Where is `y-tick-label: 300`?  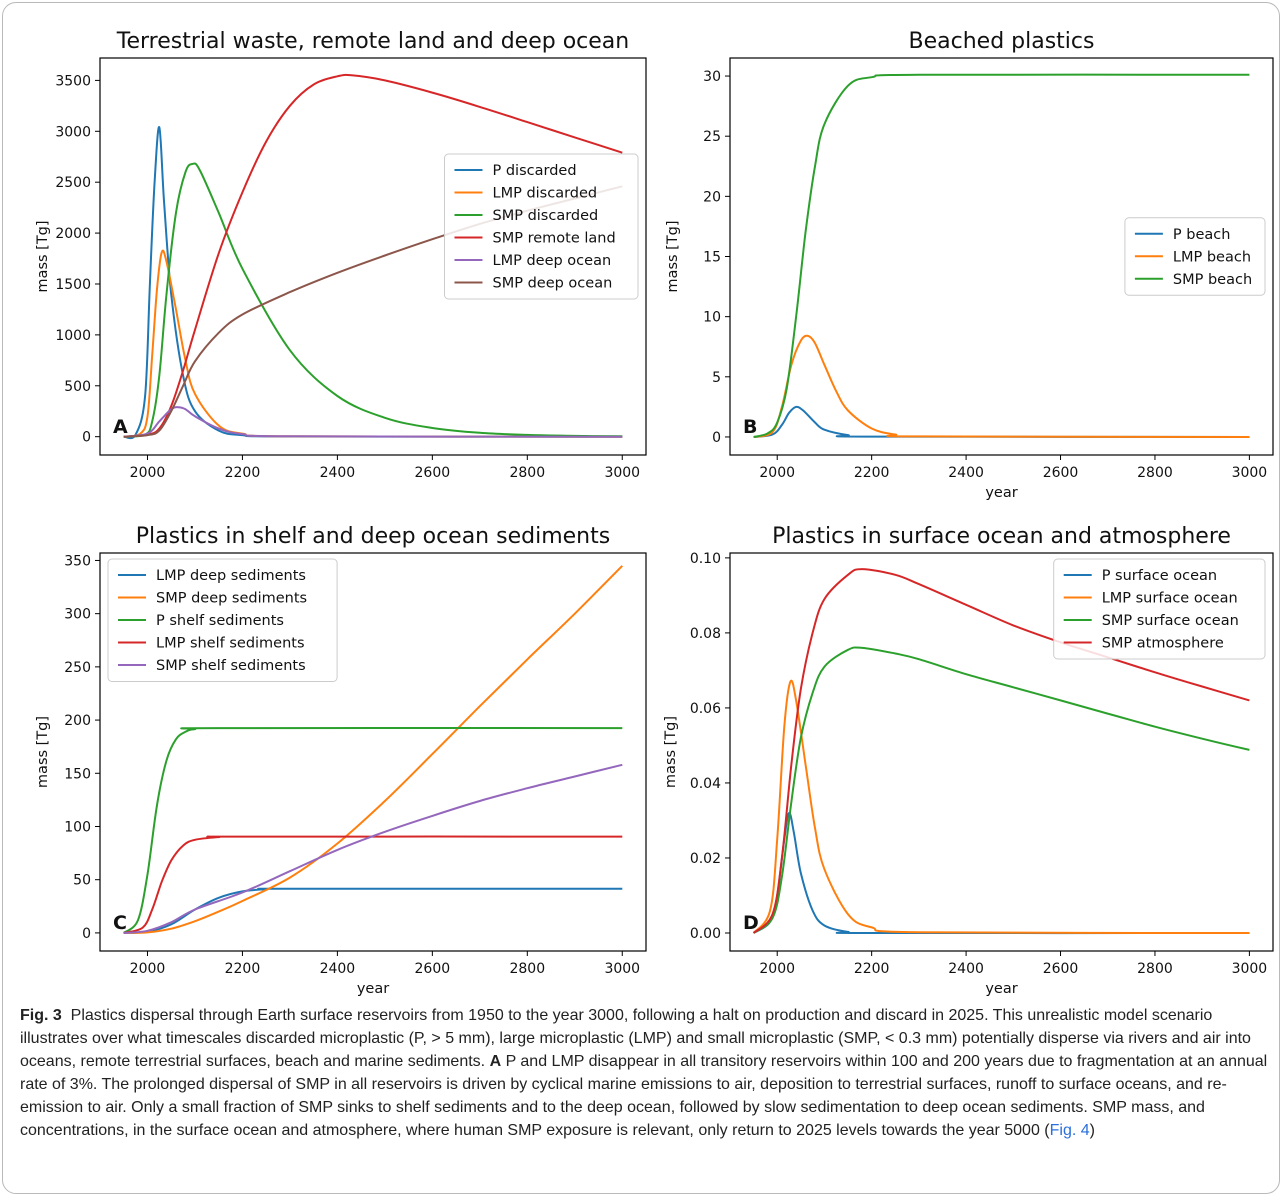
y-tick-label: 300 is located at coordinates (77, 615).